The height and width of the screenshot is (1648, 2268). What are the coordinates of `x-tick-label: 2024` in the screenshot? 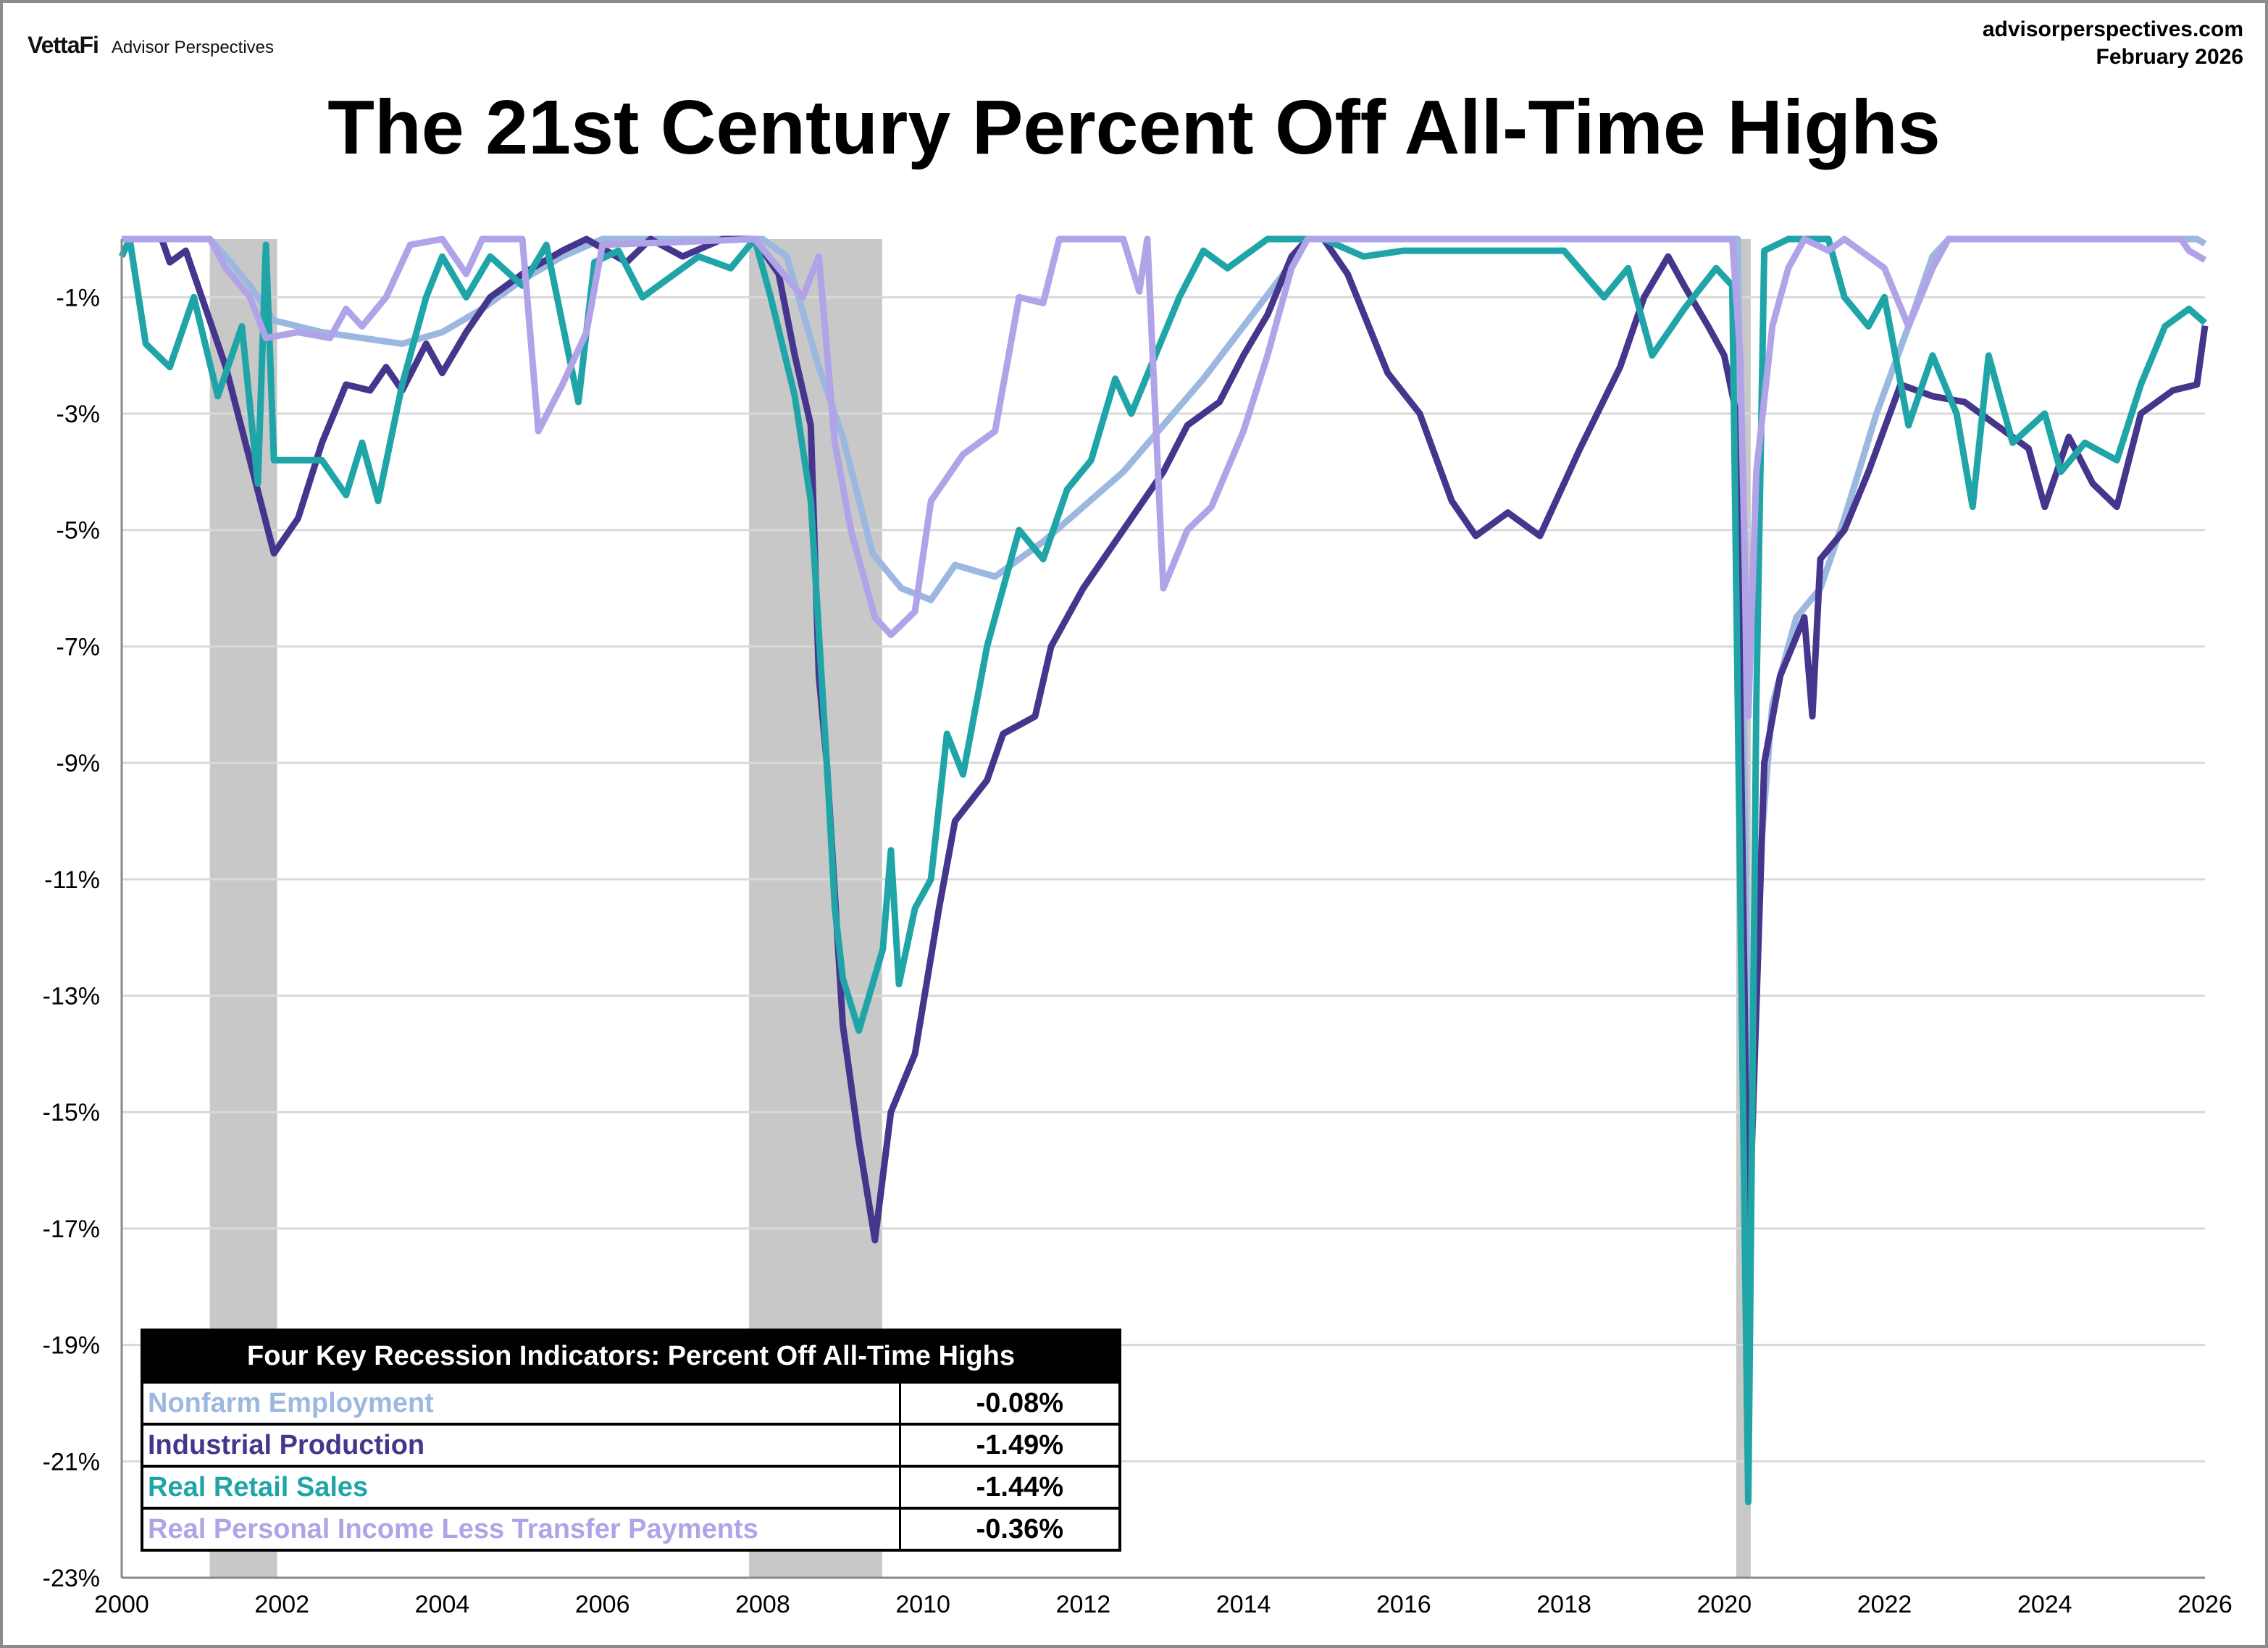 It's located at (2045, 1604).